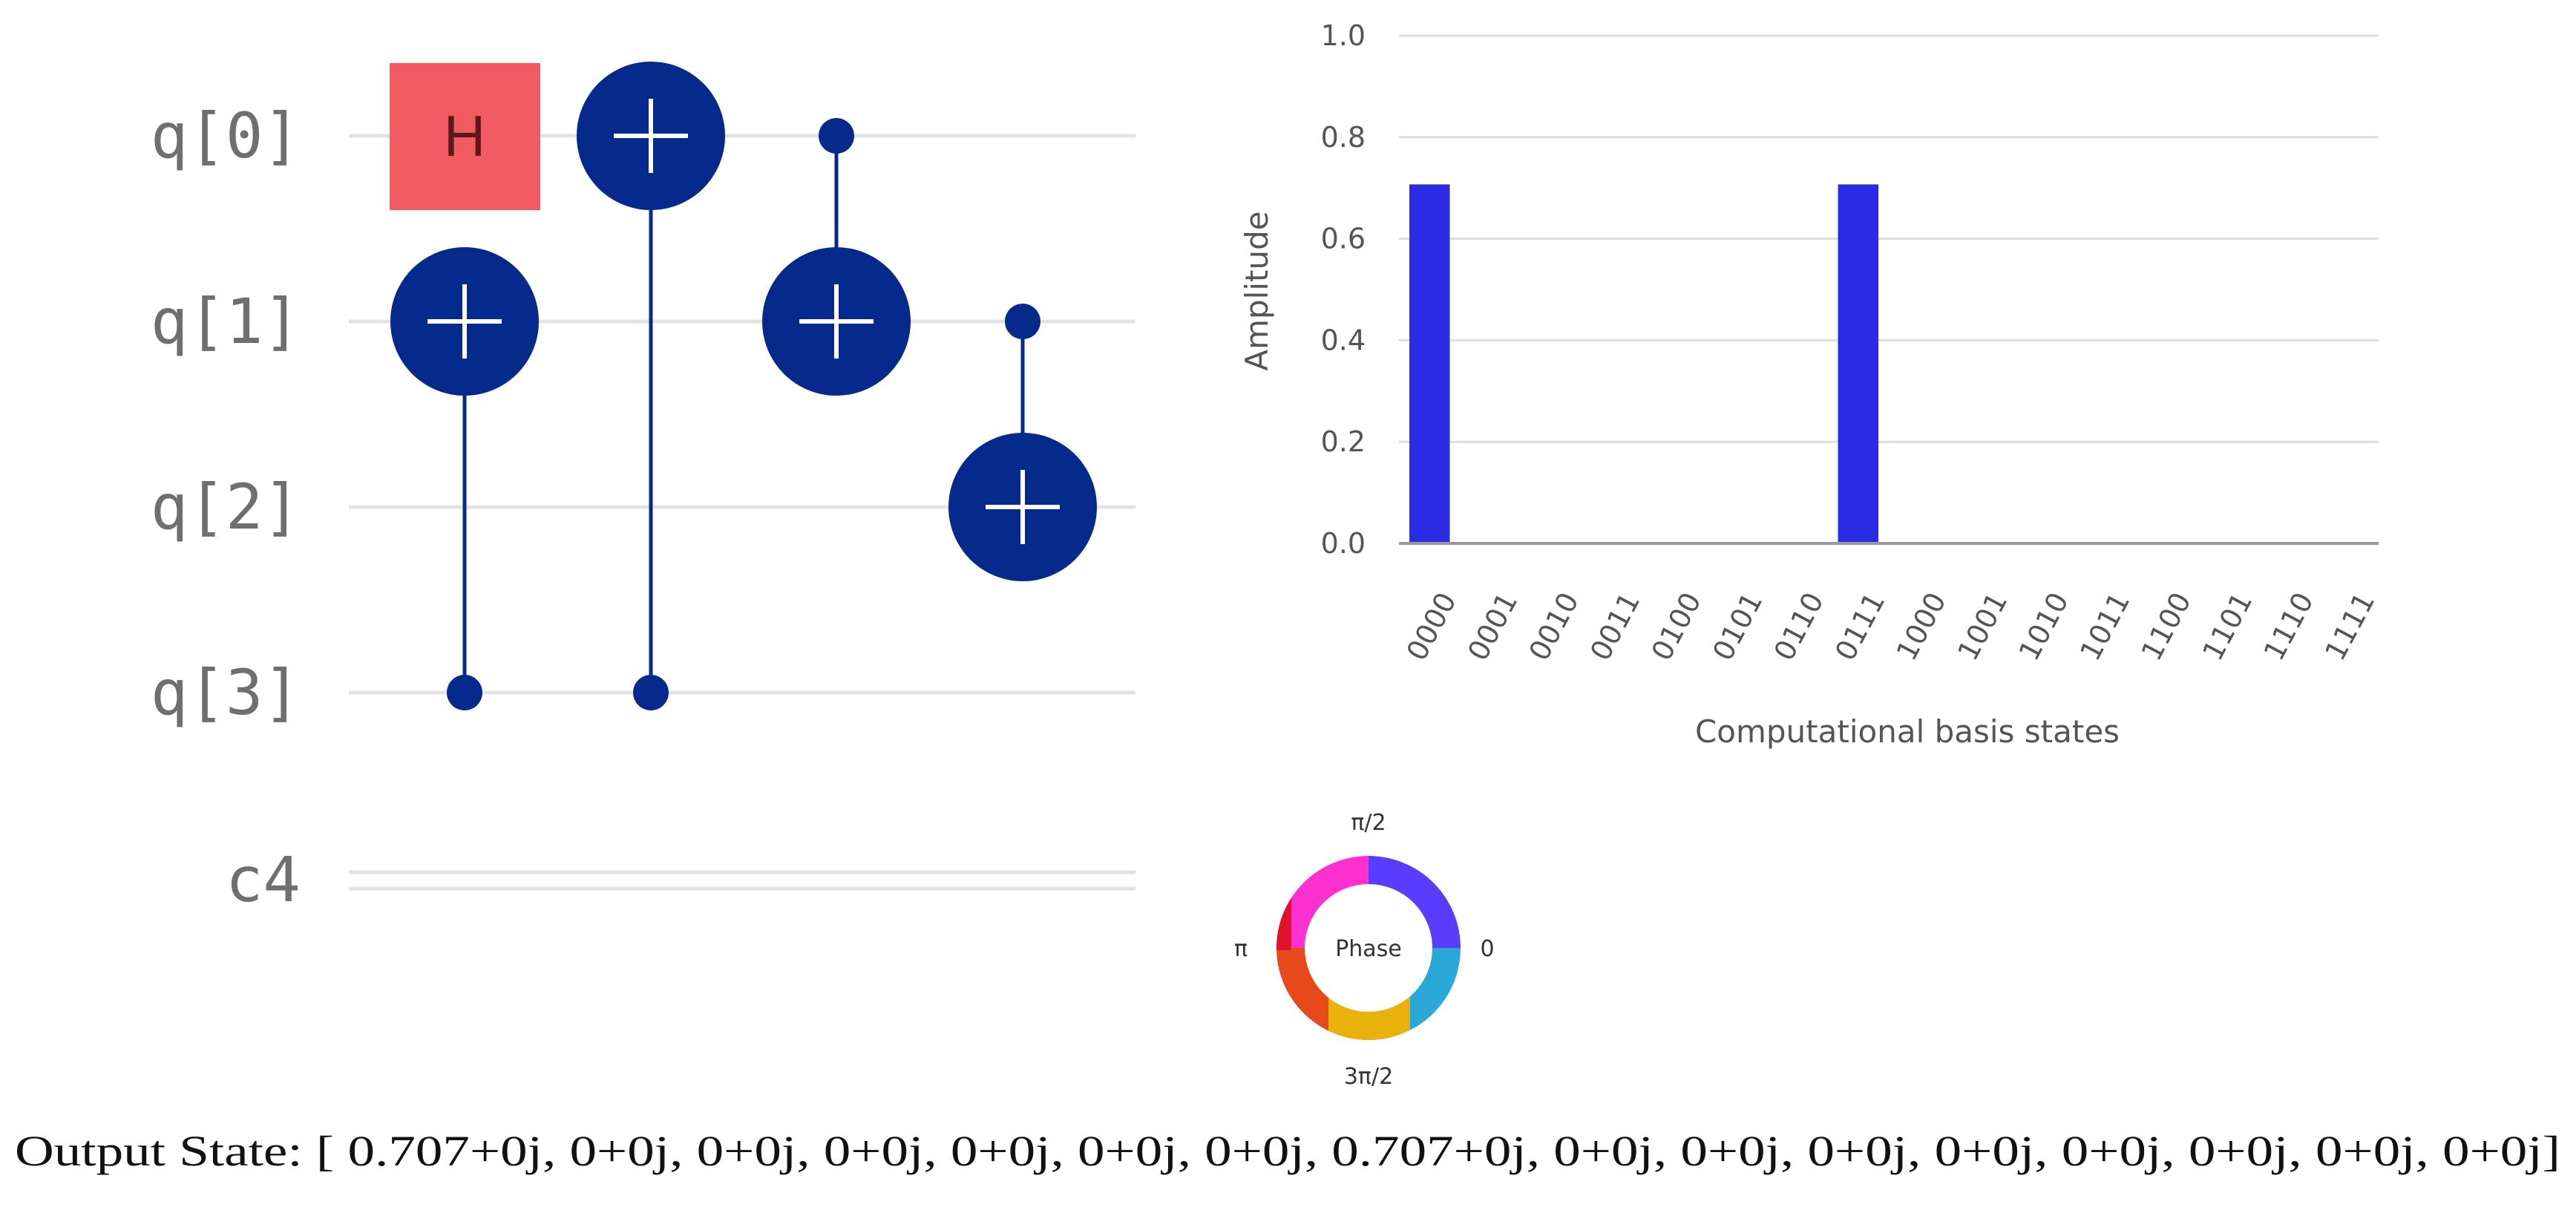 Image resolution: width=2576 pixels, height=1210 pixels. I want to click on x-tick-label: 1001, so click(1982, 626).